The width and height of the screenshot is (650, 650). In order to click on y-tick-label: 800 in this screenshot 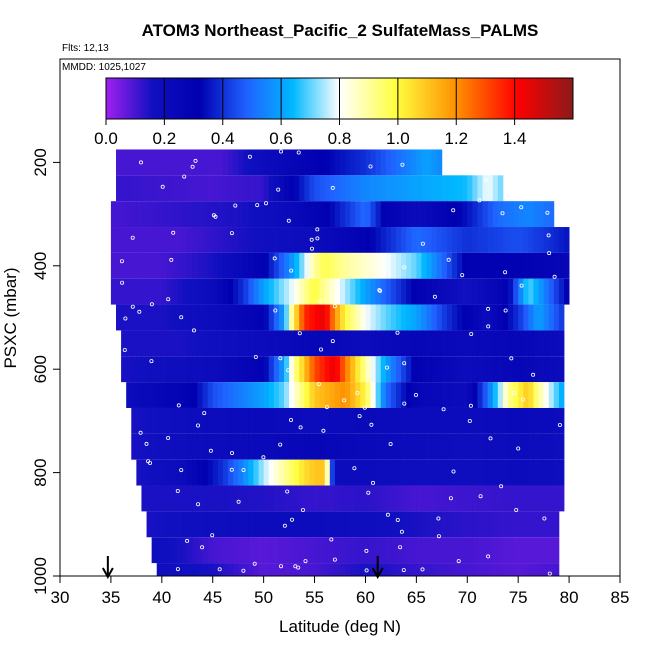, I will do `click(40, 472)`.